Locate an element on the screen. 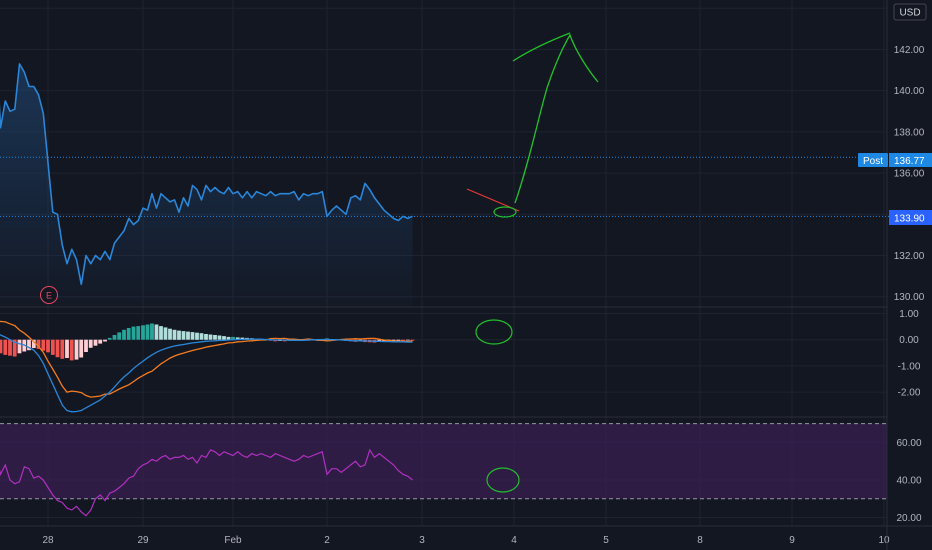 This screenshot has width=932, height=550. drawing-arrow-head is located at coordinates (541, 47).